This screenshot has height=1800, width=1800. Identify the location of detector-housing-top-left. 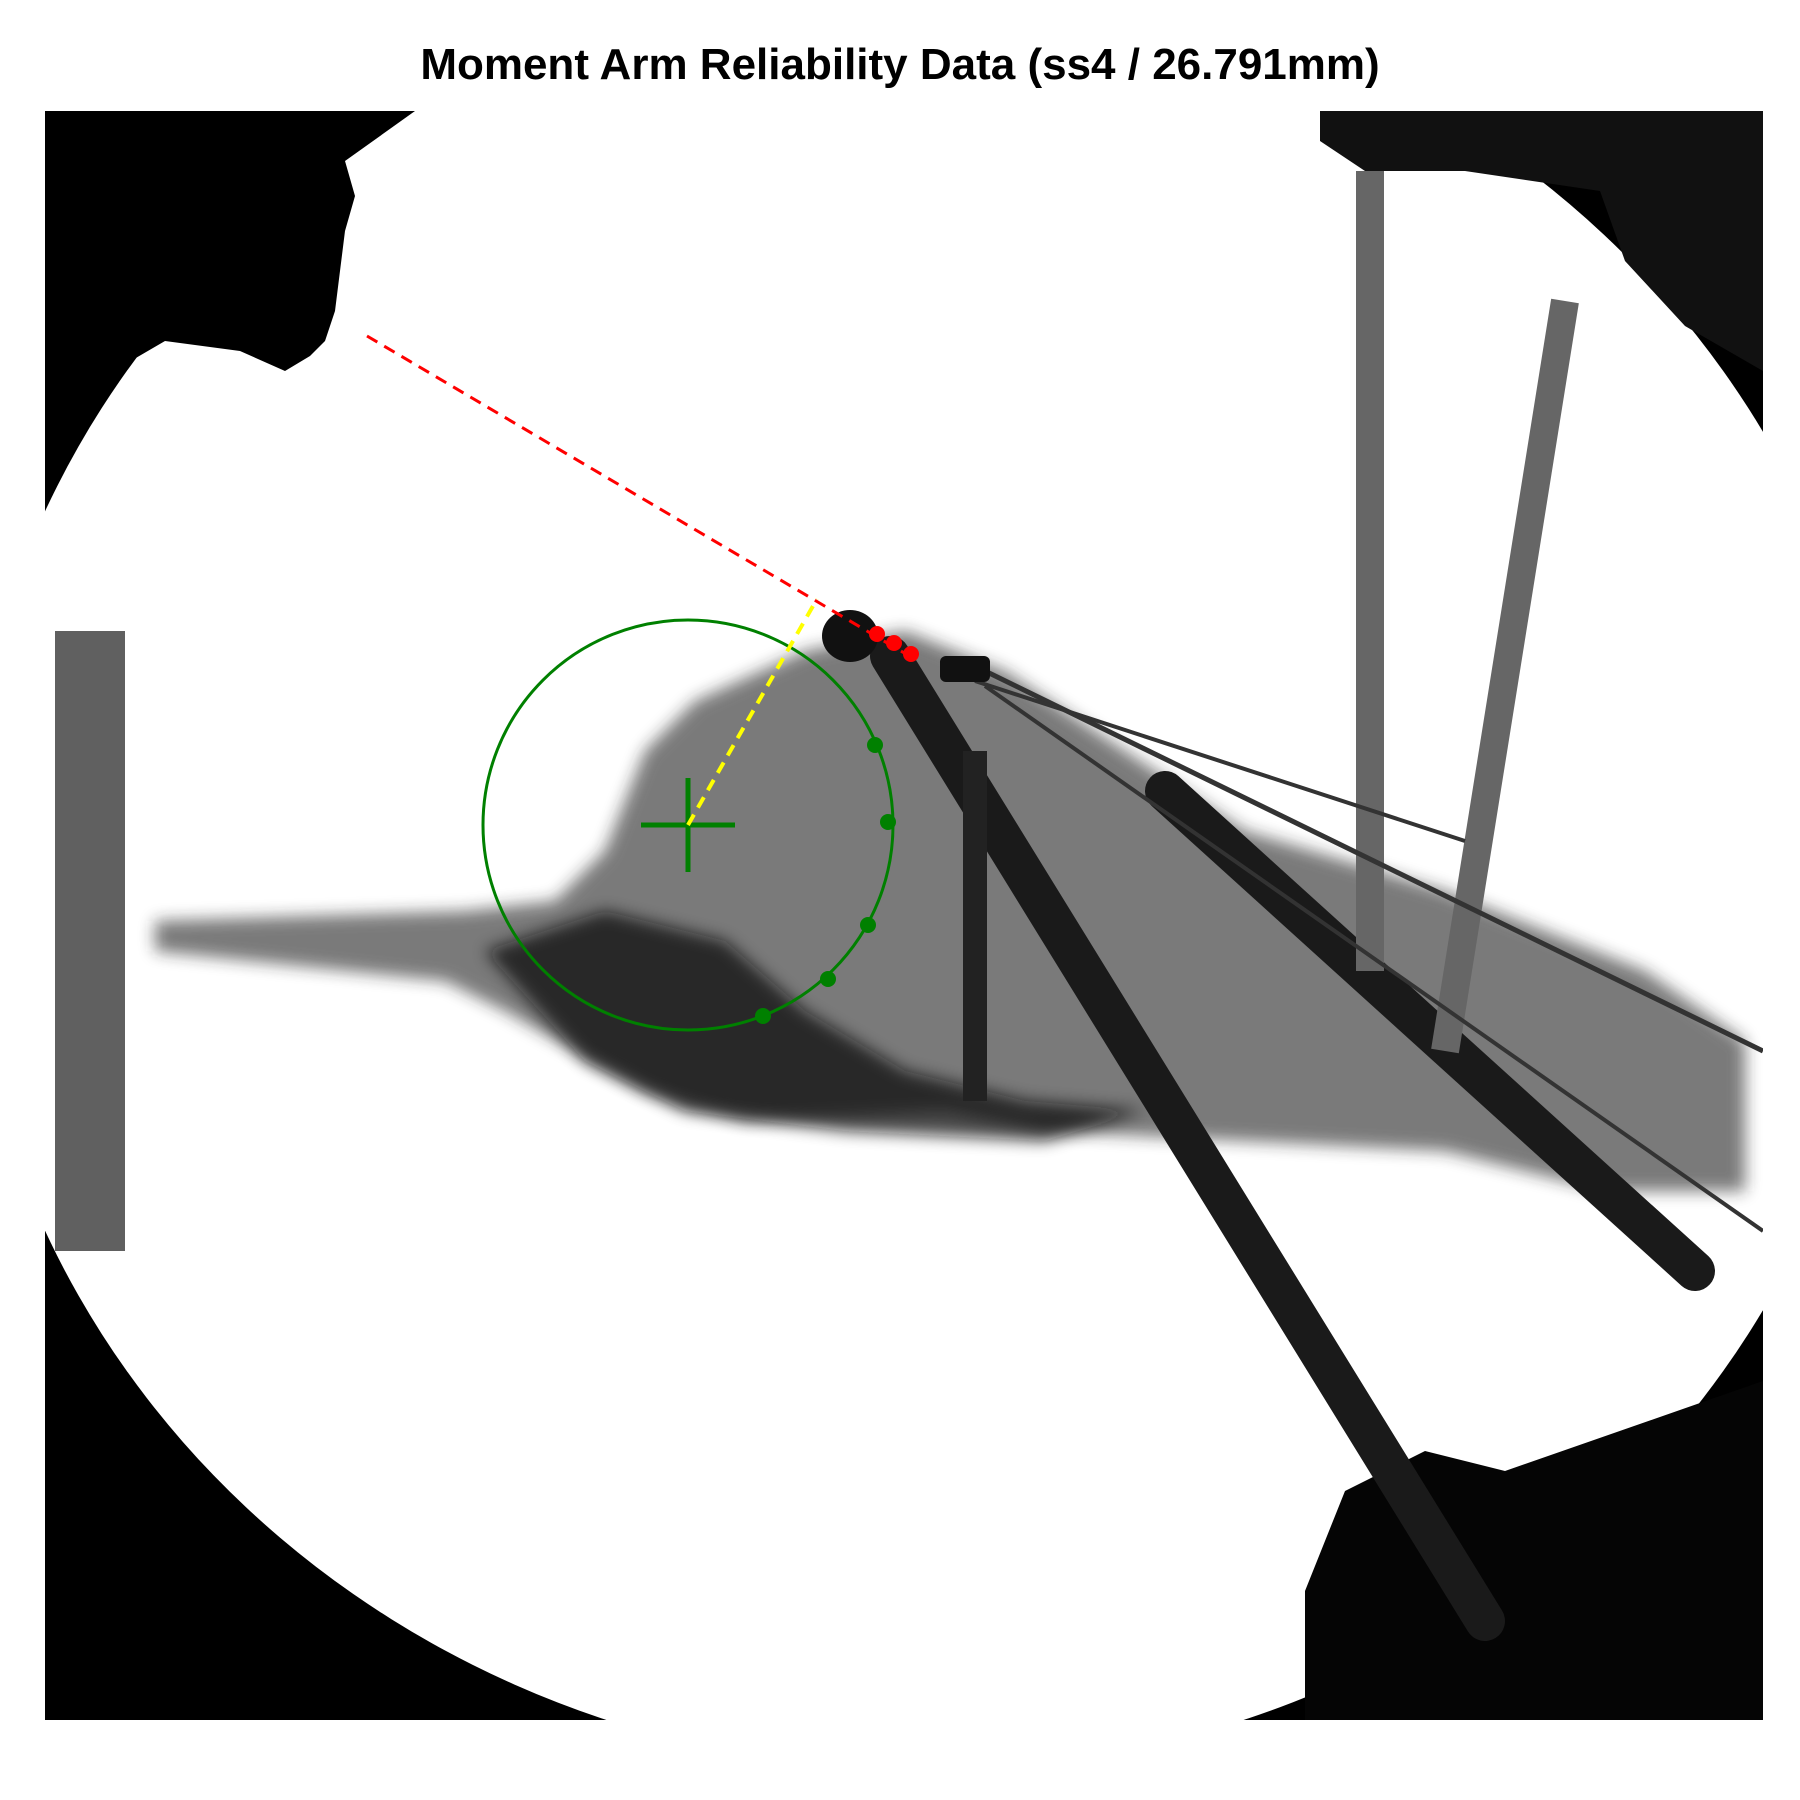
(230, 261).